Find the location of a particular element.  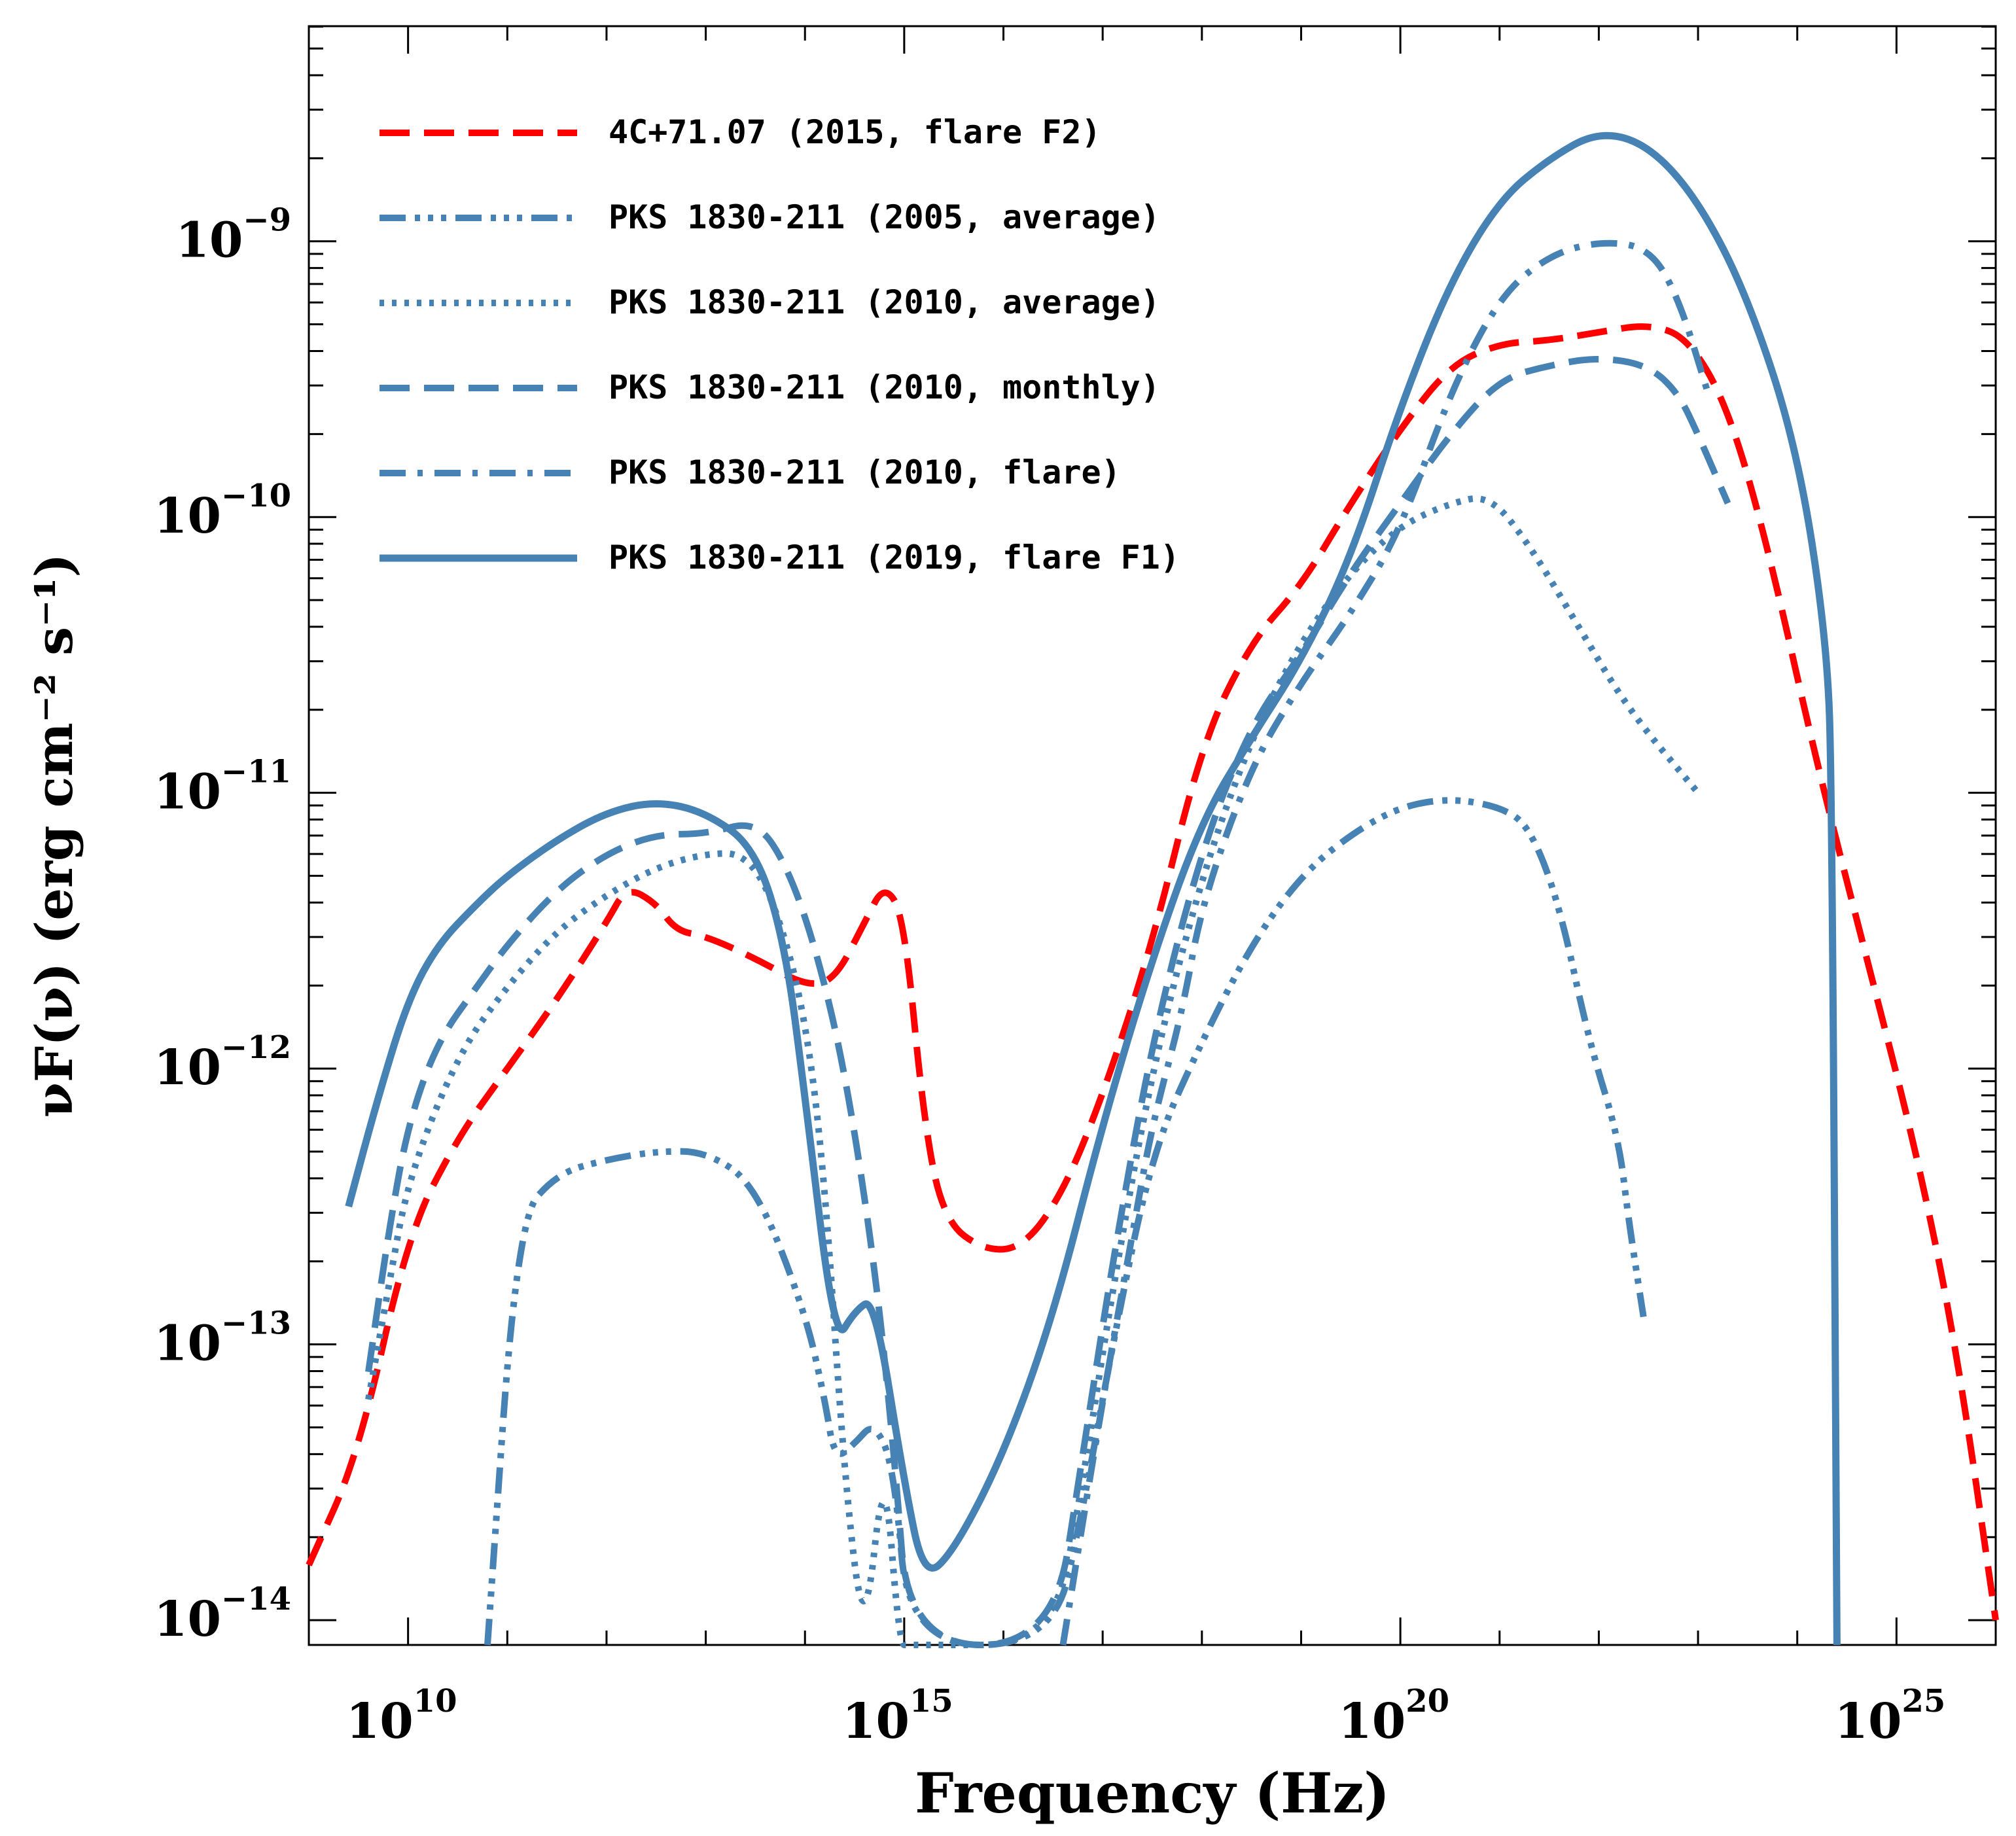

y-tick-label: 10−14 is located at coordinates (223, 1615).